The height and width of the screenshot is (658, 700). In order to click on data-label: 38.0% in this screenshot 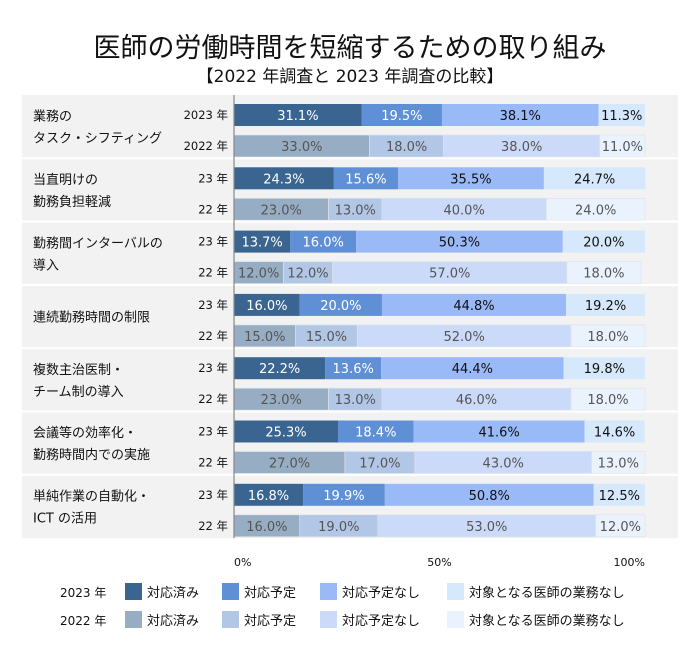, I will do `click(521, 147)`.